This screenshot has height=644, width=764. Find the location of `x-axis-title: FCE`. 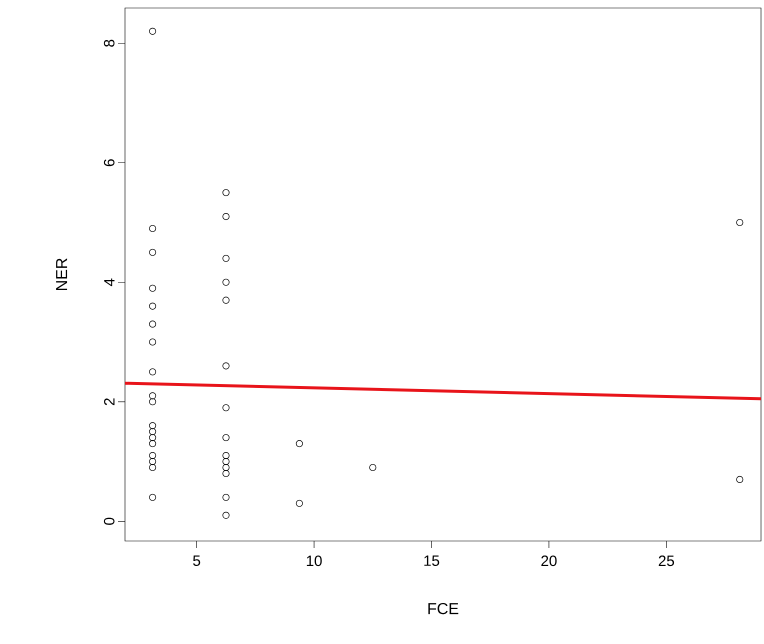

x-axis-title: FCE is located at coordinates (443, 608).